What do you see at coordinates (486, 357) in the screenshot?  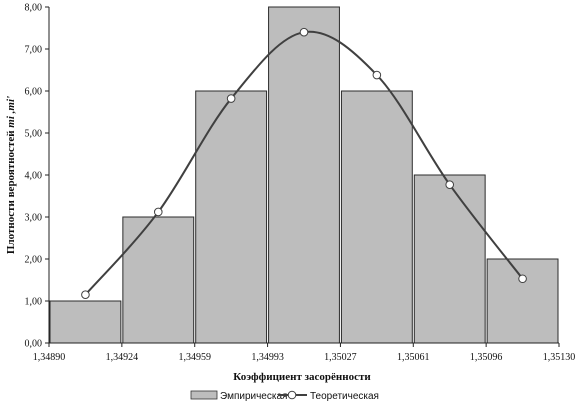 I see `x-tick-label-6: 1,35096` at bounding box center [486, 357].